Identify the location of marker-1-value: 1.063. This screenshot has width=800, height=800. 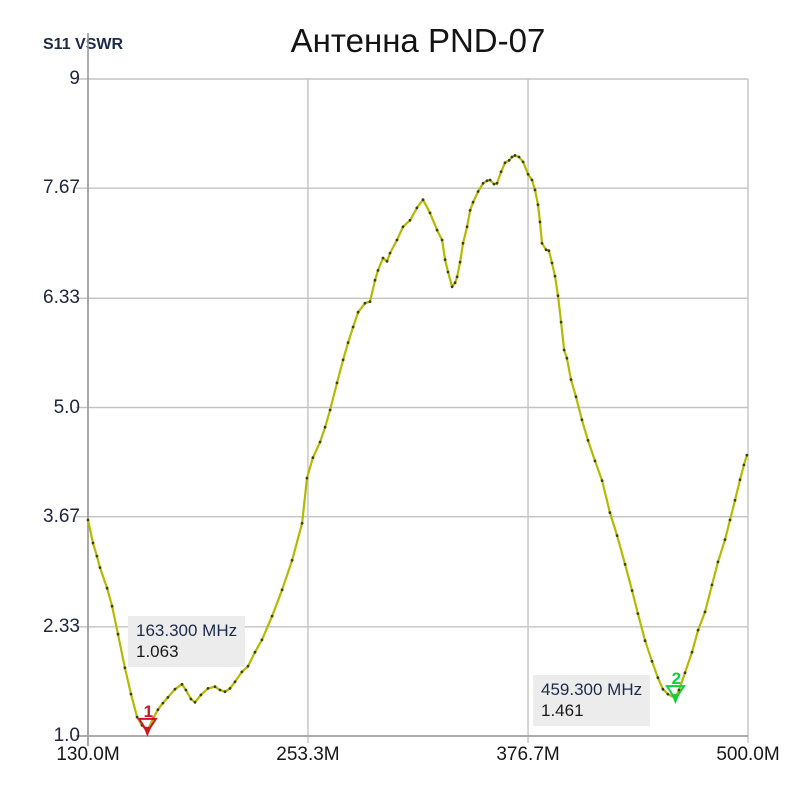
(157, 651).